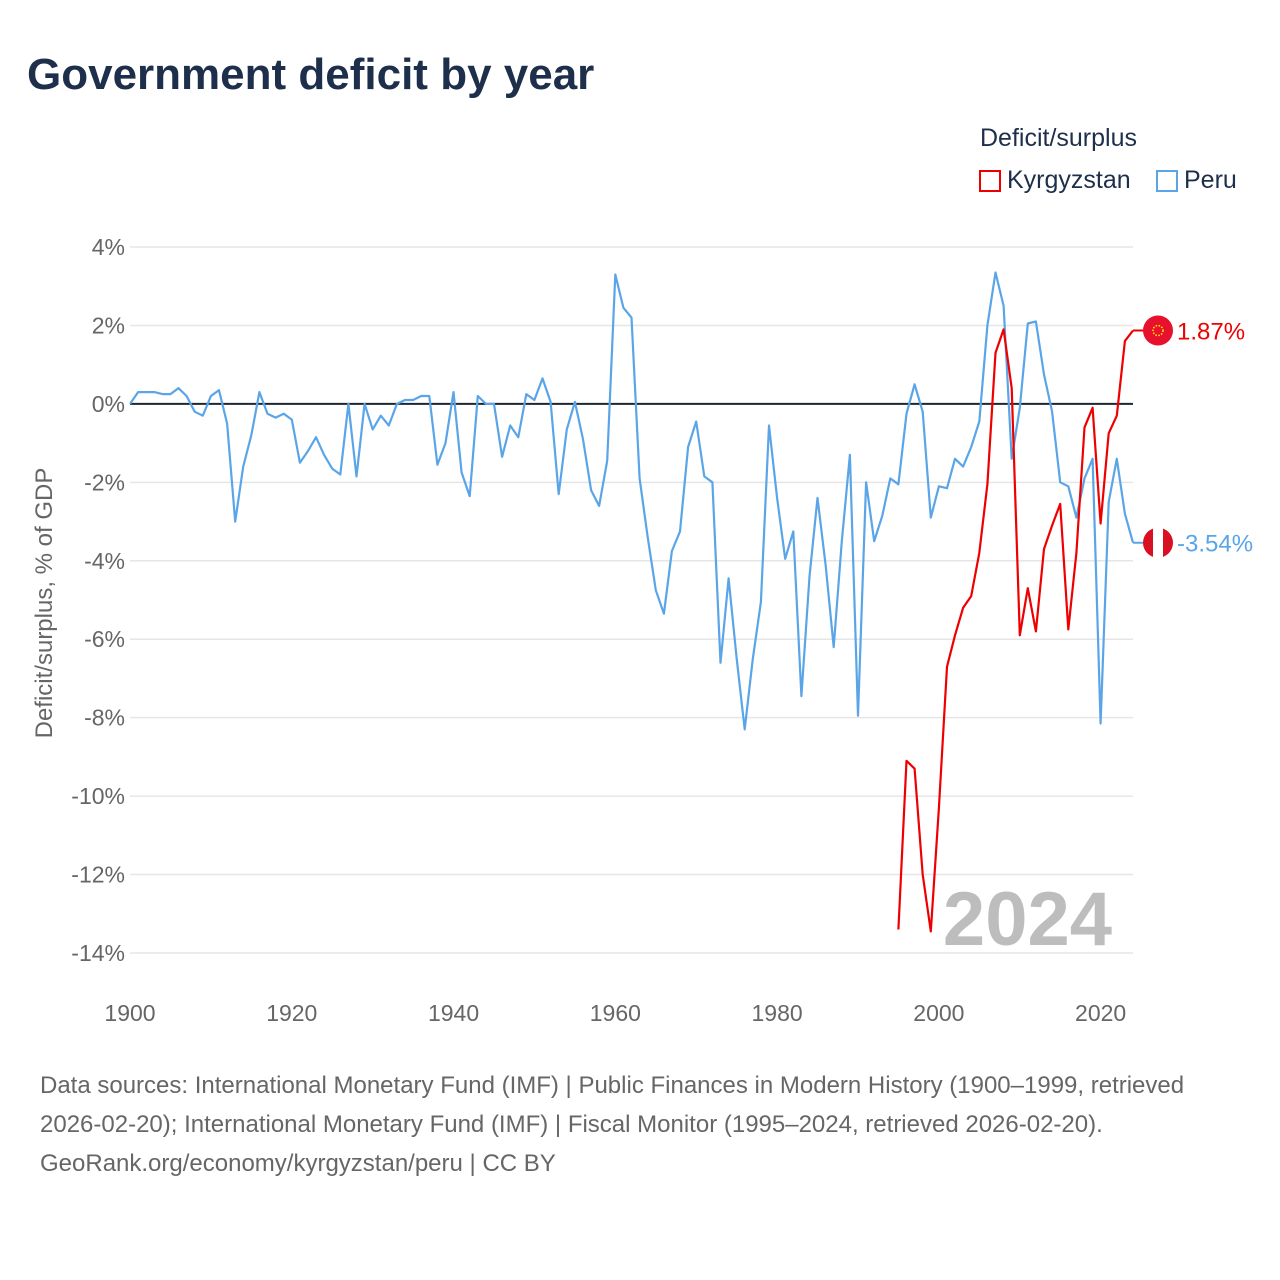 Image resolution: width=1280 pixels, height=1280 pixels. Describe the element at coordinates (777, 1013) in the screenshot. I see `x-tick-label: 1980` at that location.